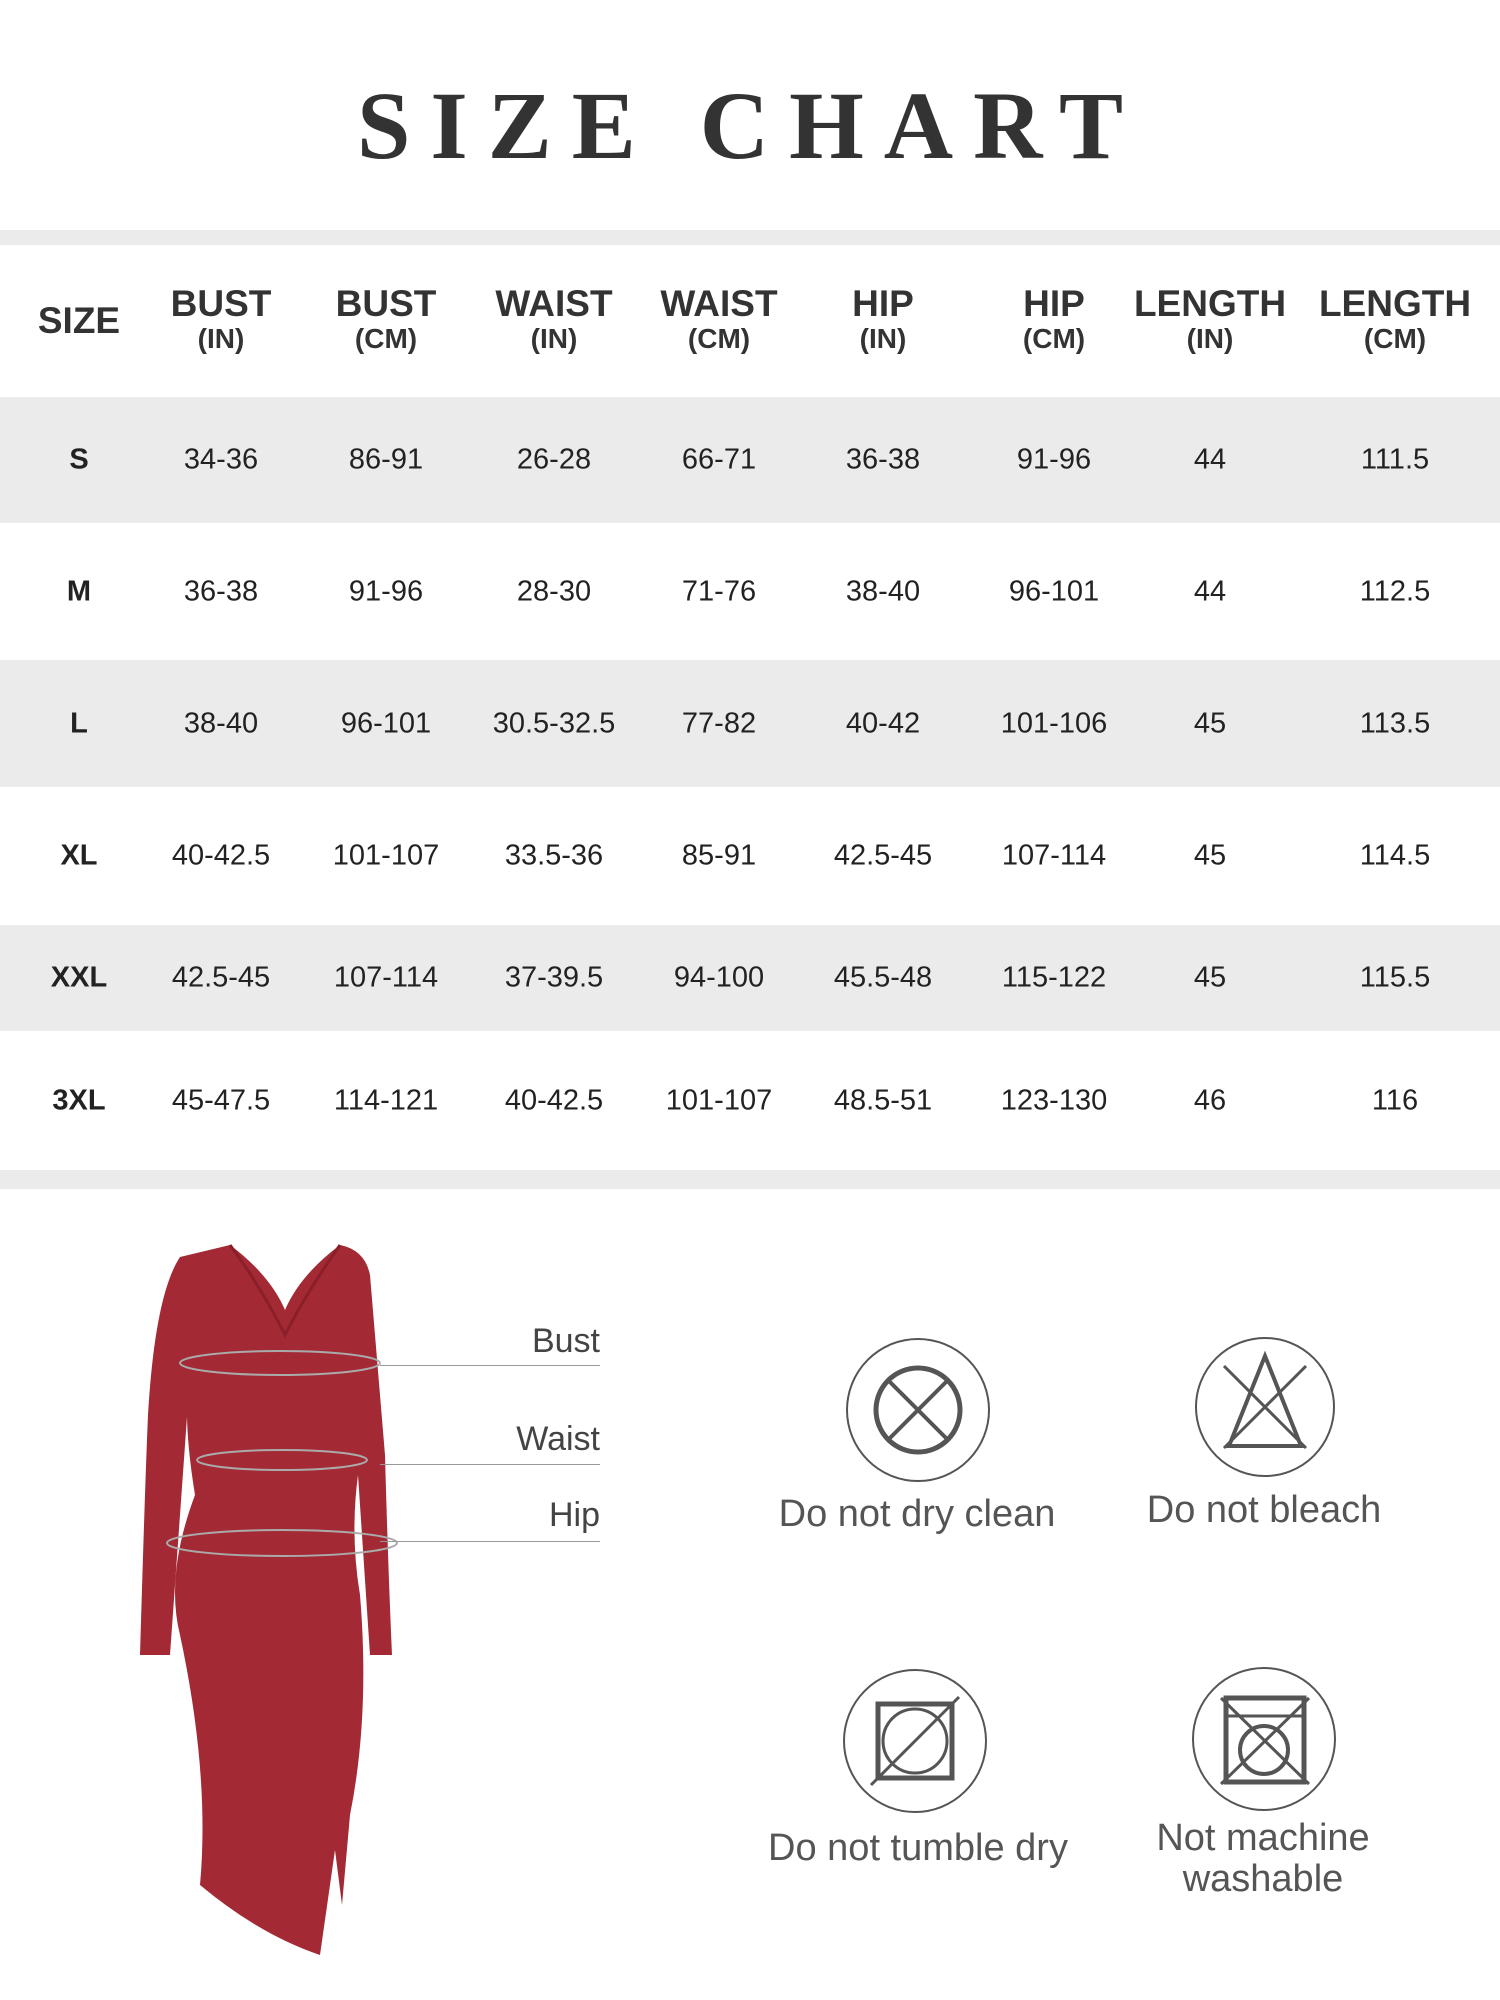 The width and height of the screenshot is (1500, 2000). Describe the element at coordinates (917, 1514) in the screenshot. I see `no-dry-clean-label: Do not dry clean` at that location.